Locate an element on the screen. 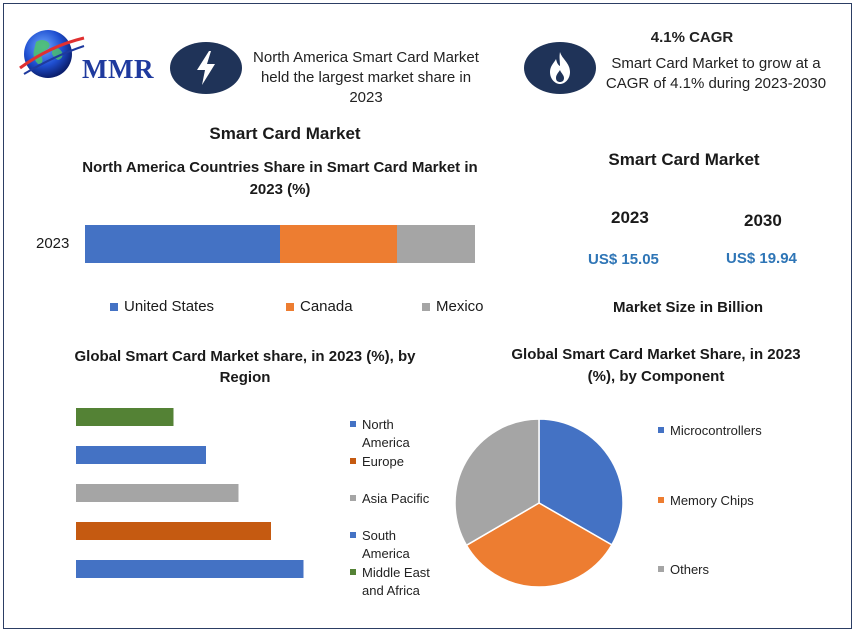 Image resolution: width=855 pixels, height=632 pixels. bar-europe is located at coordinates (173, 531).